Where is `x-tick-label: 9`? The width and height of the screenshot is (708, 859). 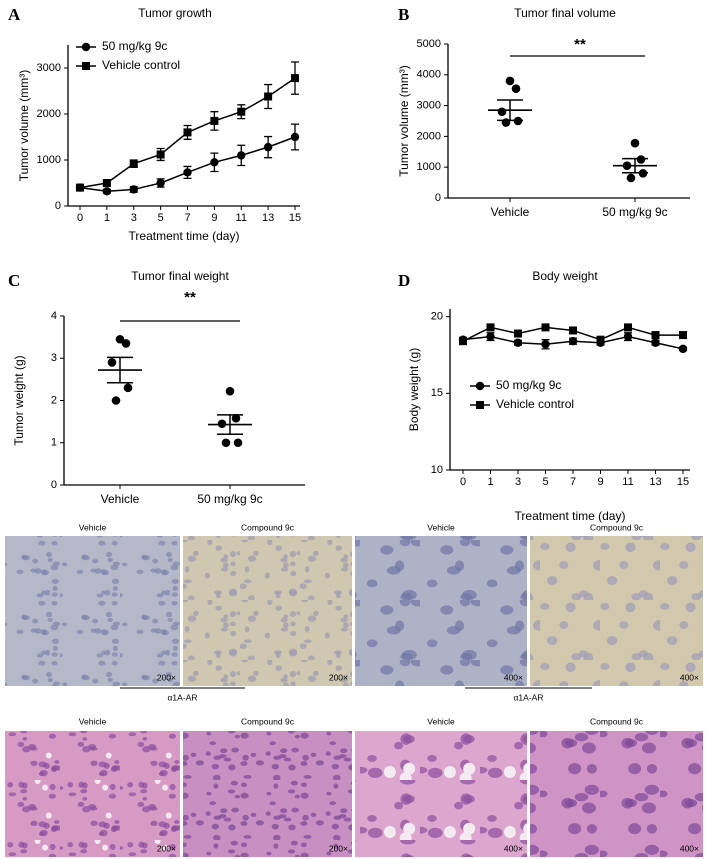 x-tick-label: 9 is located at coordinates (600, 482).